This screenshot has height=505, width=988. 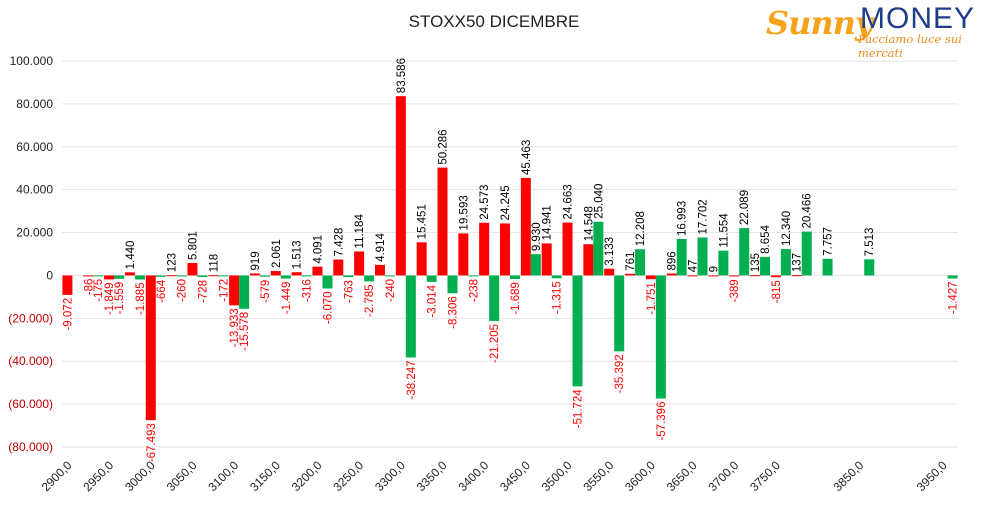 I want to click on data-label: 17.702, so click(x=704, y=216).